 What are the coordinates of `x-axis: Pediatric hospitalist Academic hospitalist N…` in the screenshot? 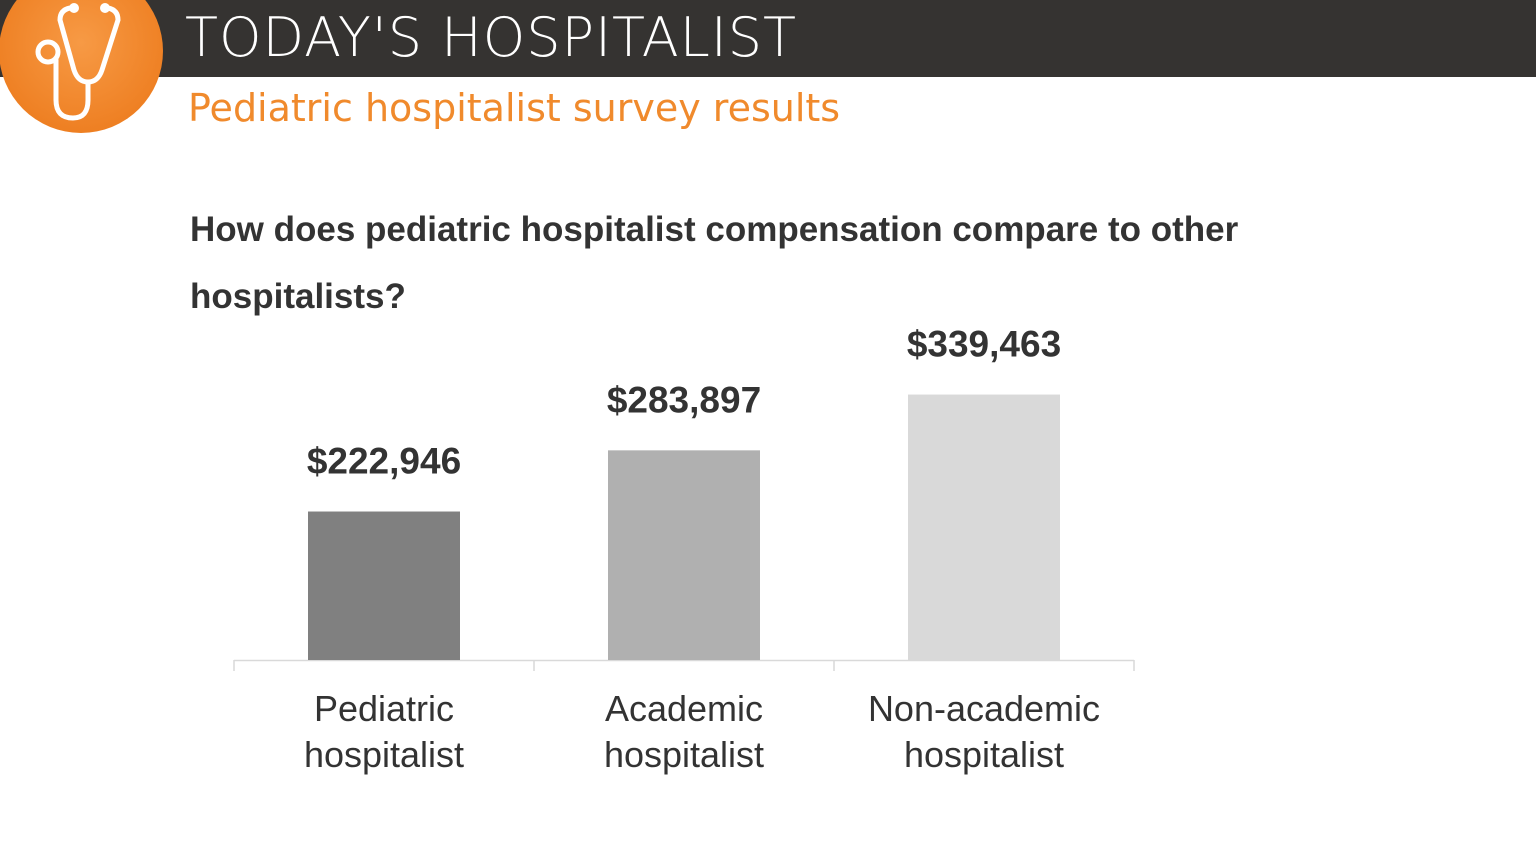 It's located at (684, 717).